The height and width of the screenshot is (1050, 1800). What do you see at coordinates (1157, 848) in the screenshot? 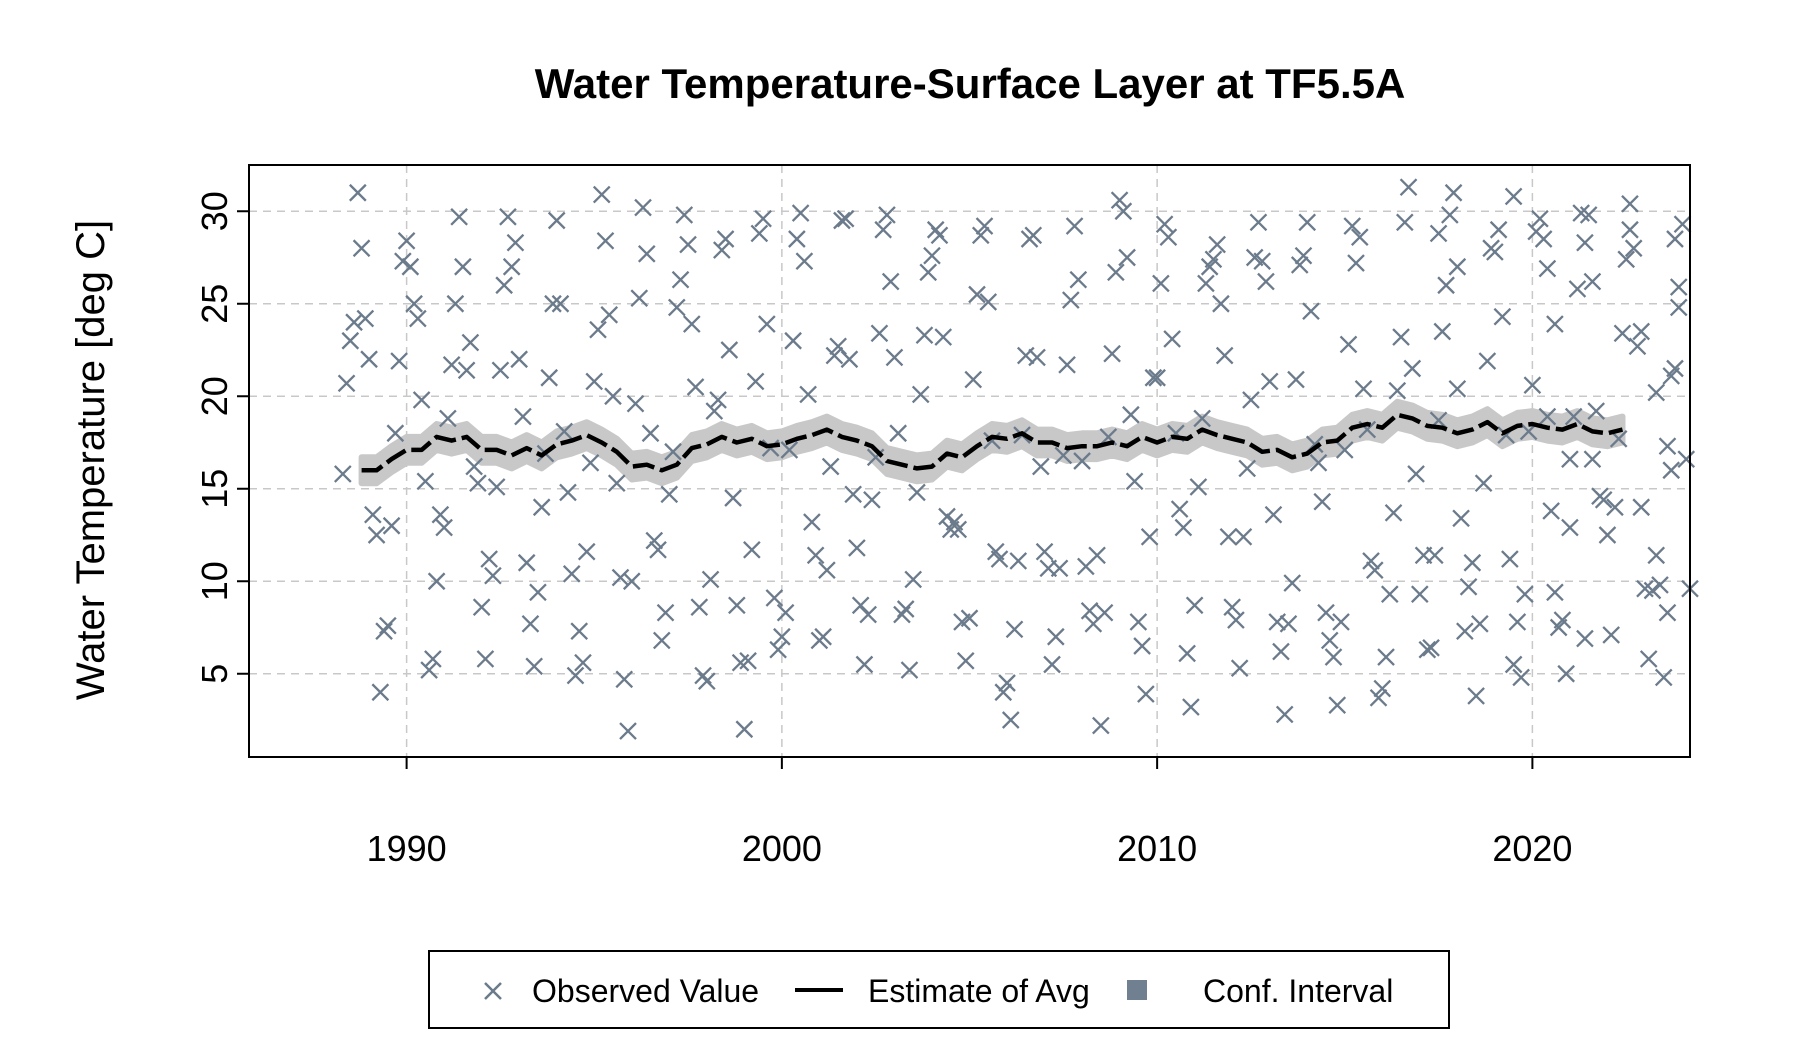
I see `x-tick-label: 2010` at bounding box center [1157, 848].